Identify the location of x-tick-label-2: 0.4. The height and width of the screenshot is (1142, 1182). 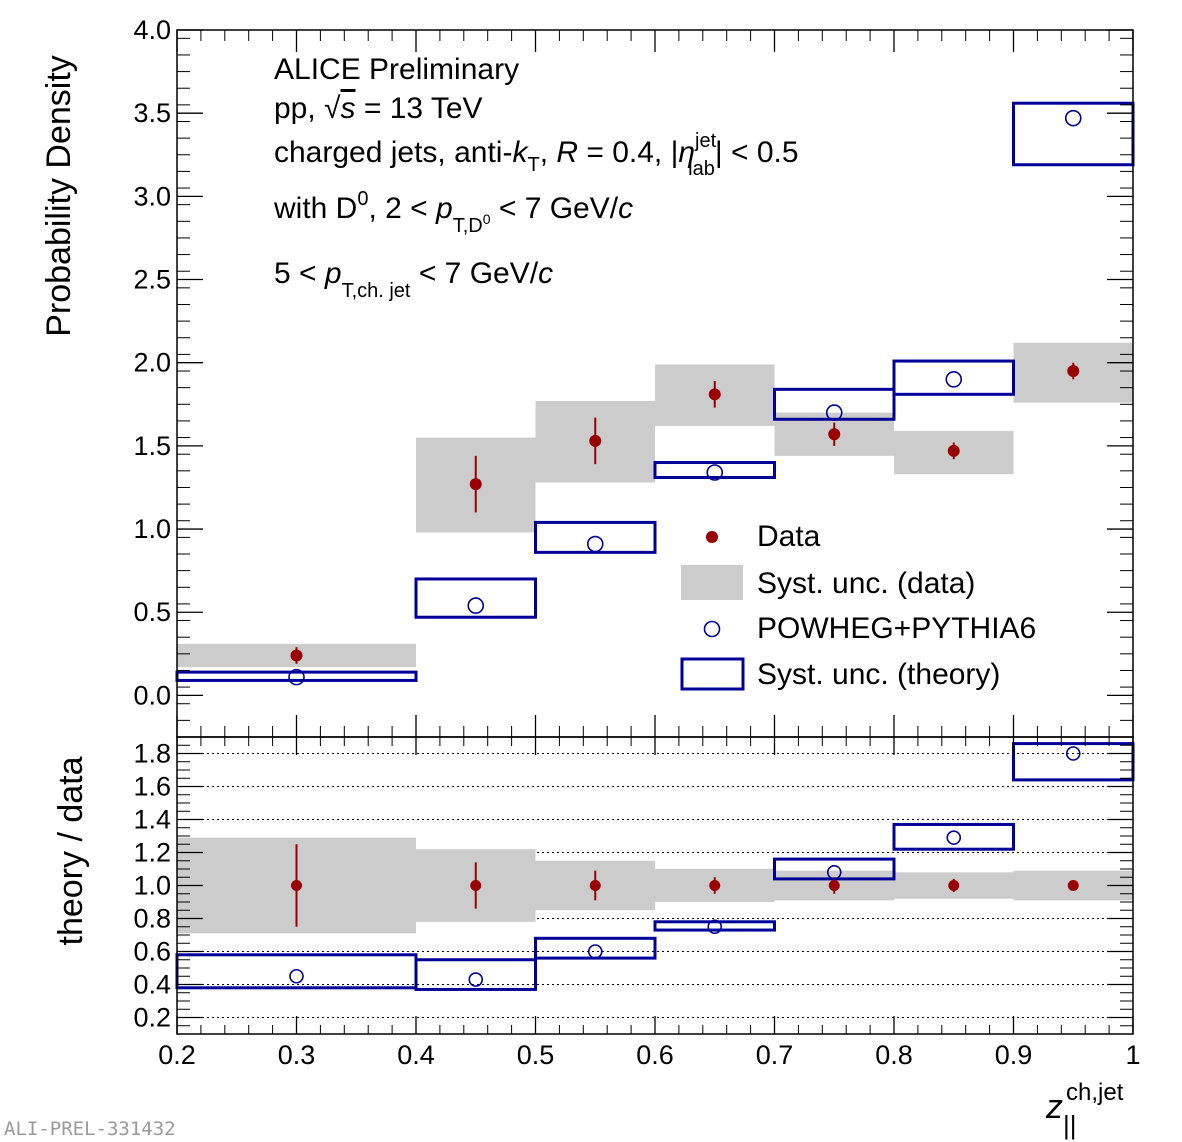
(416, 1055).